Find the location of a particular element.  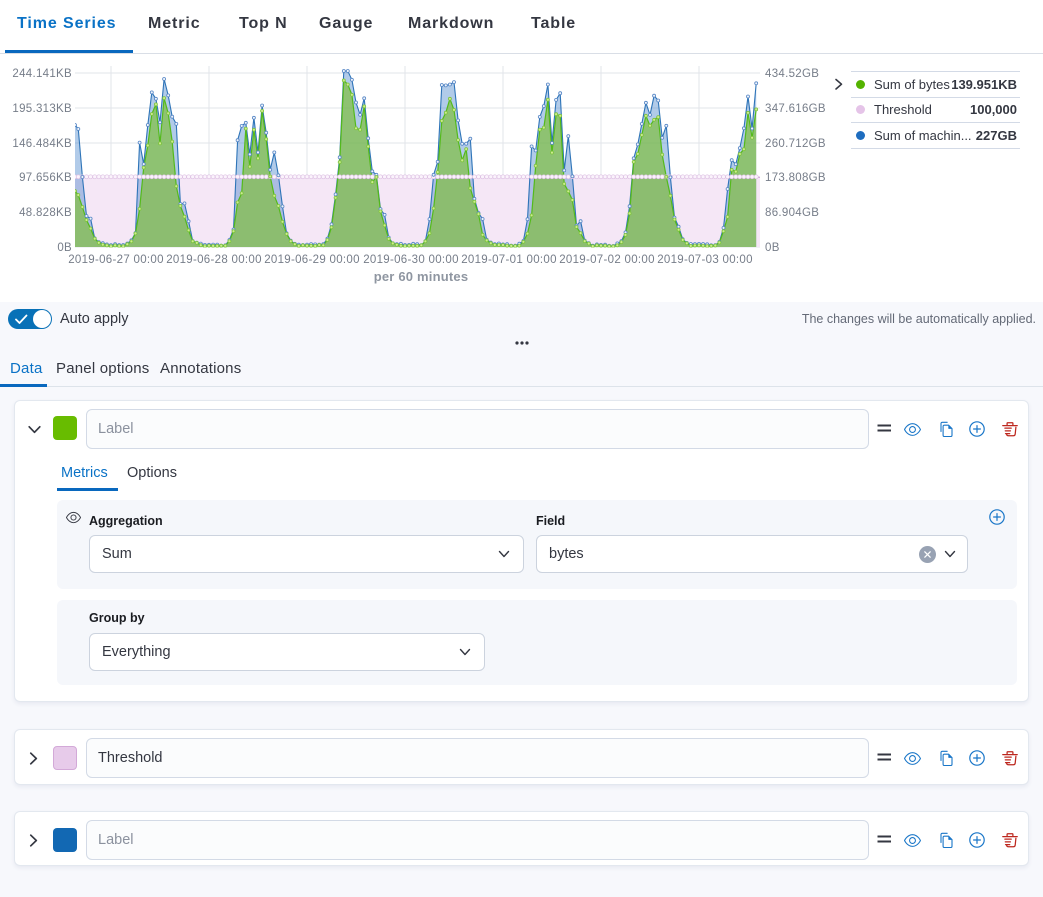

svg-text: 434.52GB is located at coordinates (792, 74).